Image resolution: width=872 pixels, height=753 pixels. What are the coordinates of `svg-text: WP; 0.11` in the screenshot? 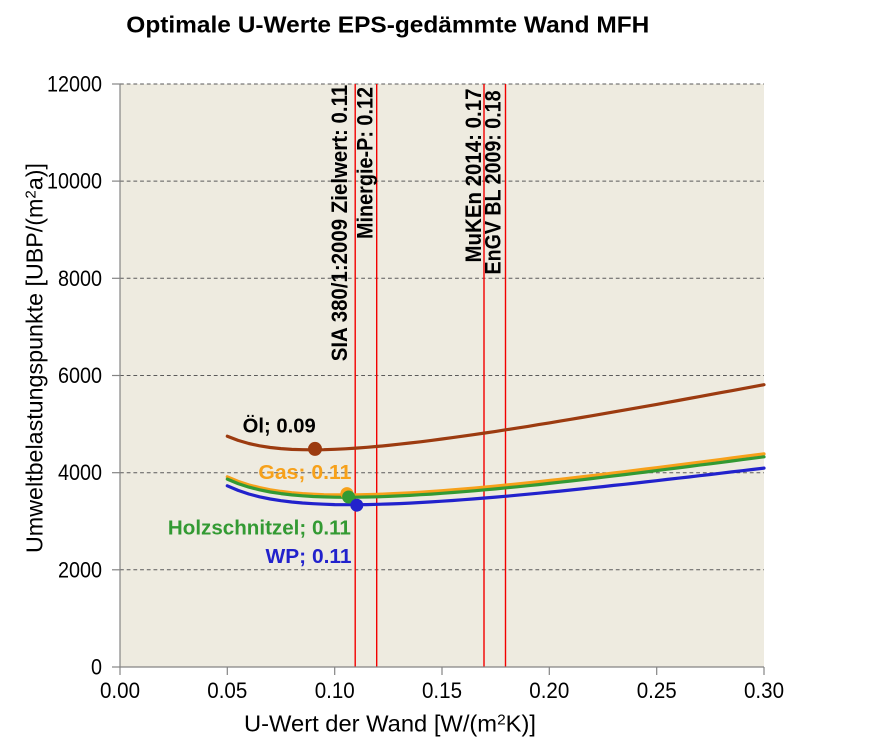 It's located at (309, 557).